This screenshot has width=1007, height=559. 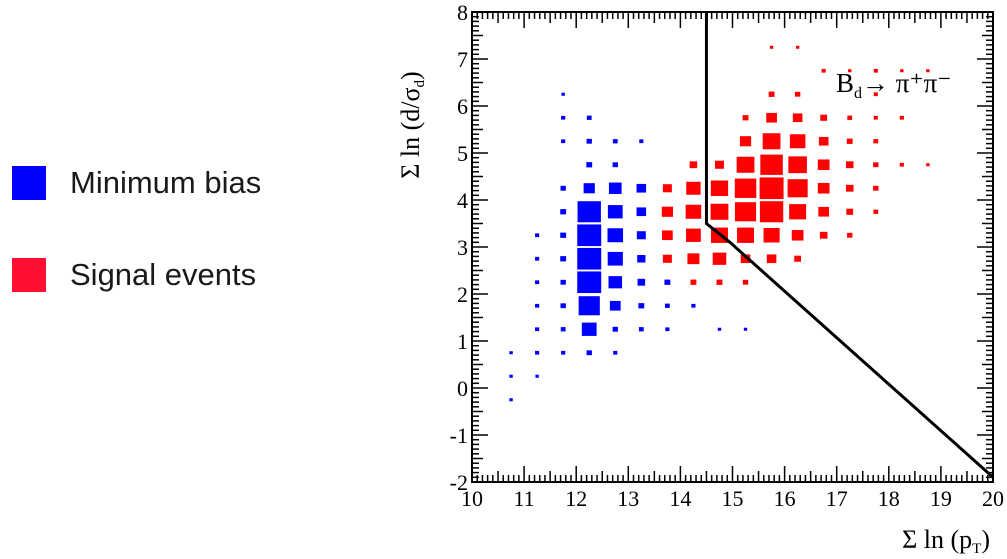 I want to click on annotation-base: B, so click(x=845, y=83).